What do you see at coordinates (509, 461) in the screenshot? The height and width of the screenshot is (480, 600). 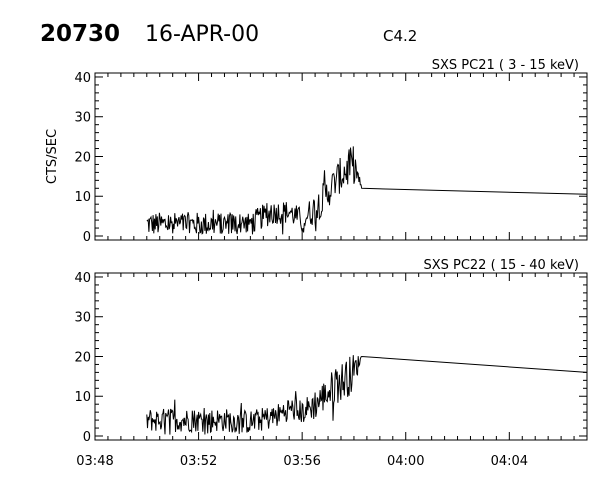 I see `x-tick-label: 04:04` at bounding box center [509, 461].